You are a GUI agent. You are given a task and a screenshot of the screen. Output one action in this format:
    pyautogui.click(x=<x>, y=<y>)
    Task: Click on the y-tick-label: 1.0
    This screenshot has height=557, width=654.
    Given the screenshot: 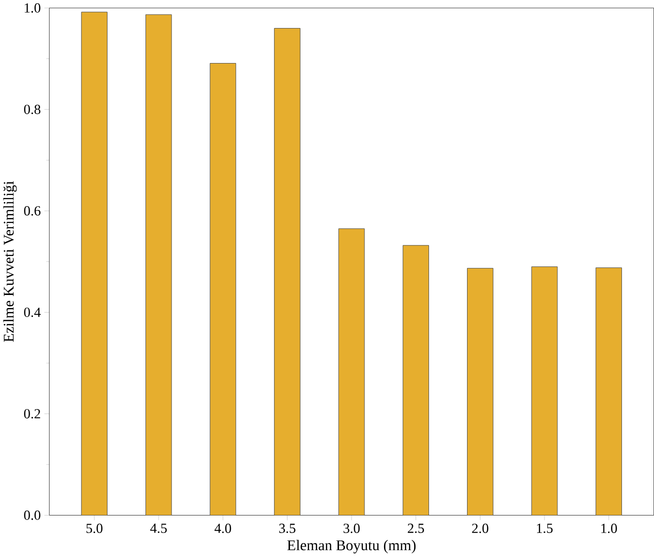 What is the action you would take?
    pyautogui.click(x=32, y=8)
    